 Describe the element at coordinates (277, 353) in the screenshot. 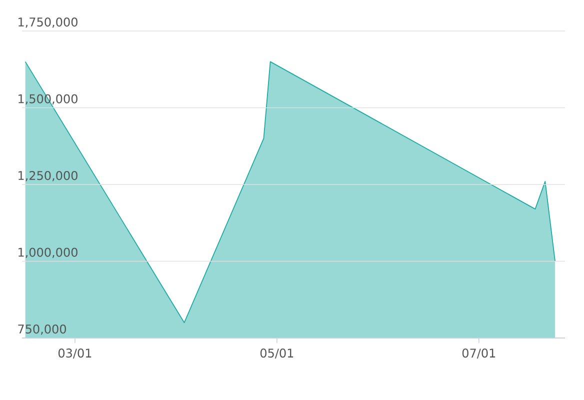

I see `x-tick-label: 05/01` at that location.